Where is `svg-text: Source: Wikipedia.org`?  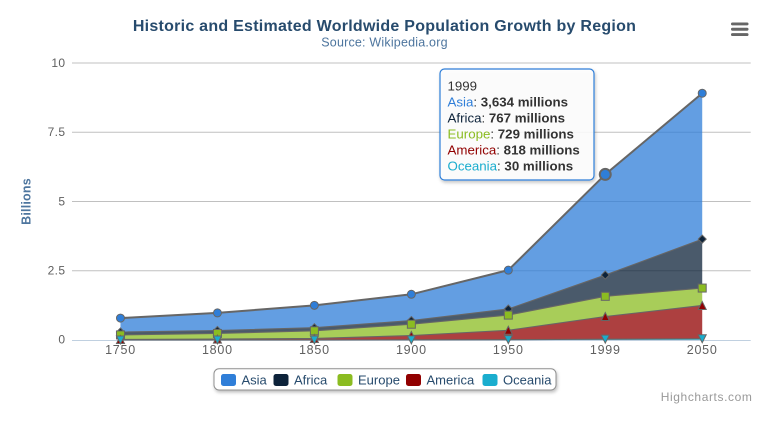
svg-text: Source: Wikipedia.org is located at coordinates (384, 43).